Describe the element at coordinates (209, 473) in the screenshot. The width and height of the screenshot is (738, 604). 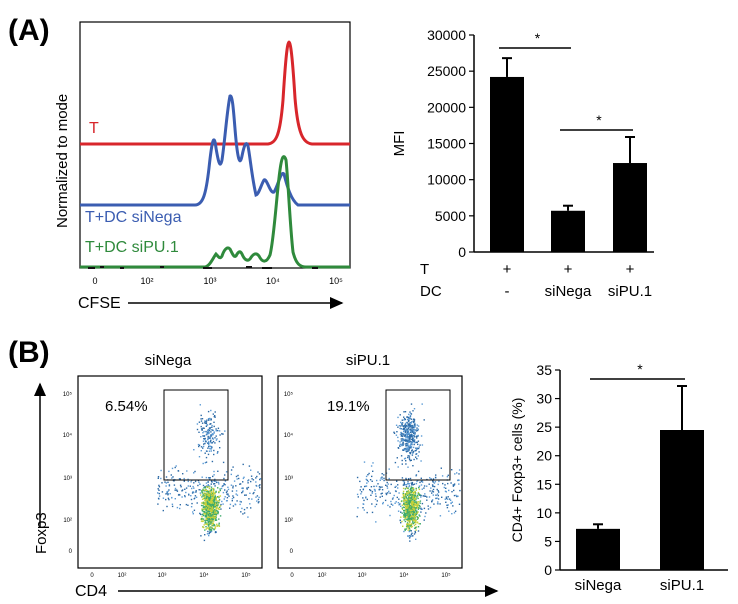
I see `flow-scatter-cloud` at that location.